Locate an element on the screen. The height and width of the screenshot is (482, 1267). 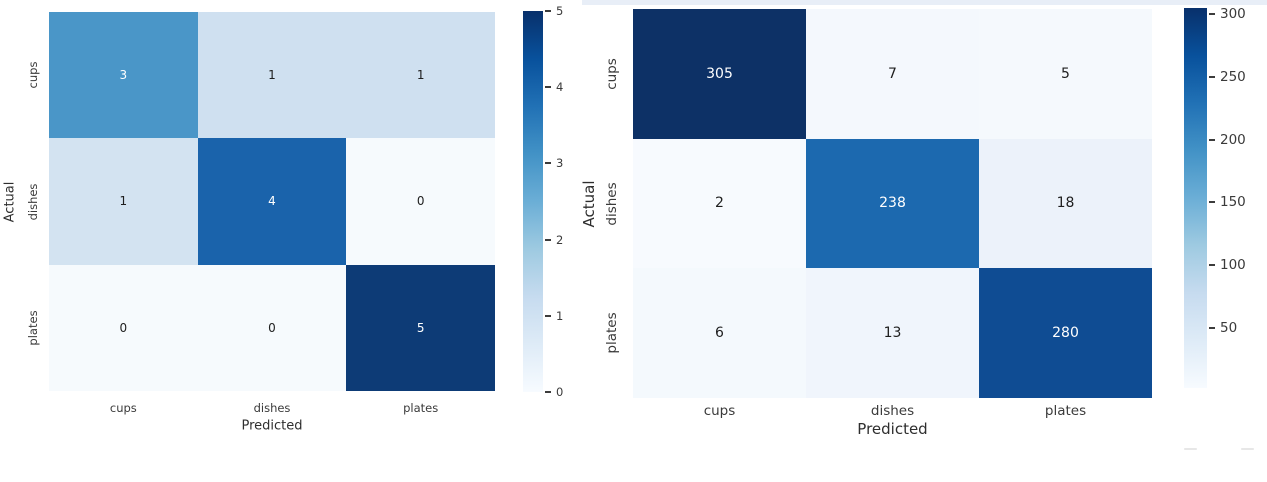
colorbar-tick-label: 50 is located at coordinates (1229, 327).